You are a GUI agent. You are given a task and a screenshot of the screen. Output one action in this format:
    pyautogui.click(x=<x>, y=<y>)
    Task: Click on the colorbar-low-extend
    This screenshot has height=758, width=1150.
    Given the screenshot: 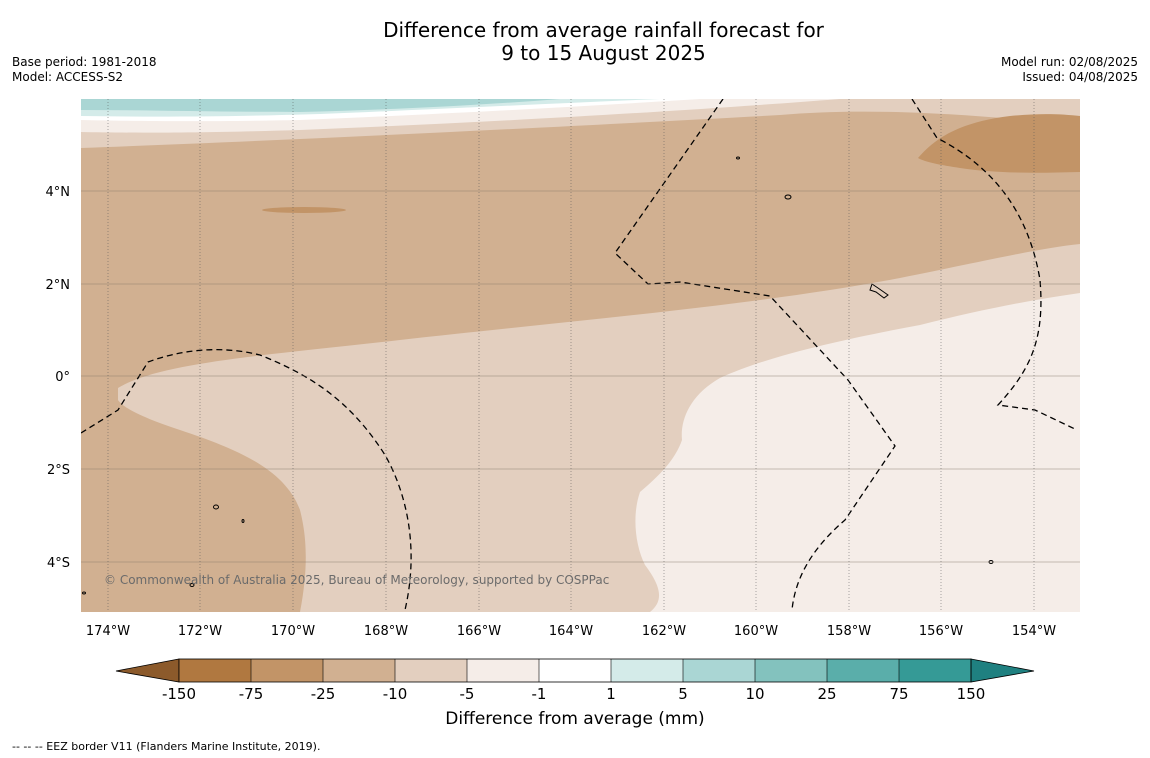 What is the action you would take?
    pyautogui.click(x=147, y=670)
    